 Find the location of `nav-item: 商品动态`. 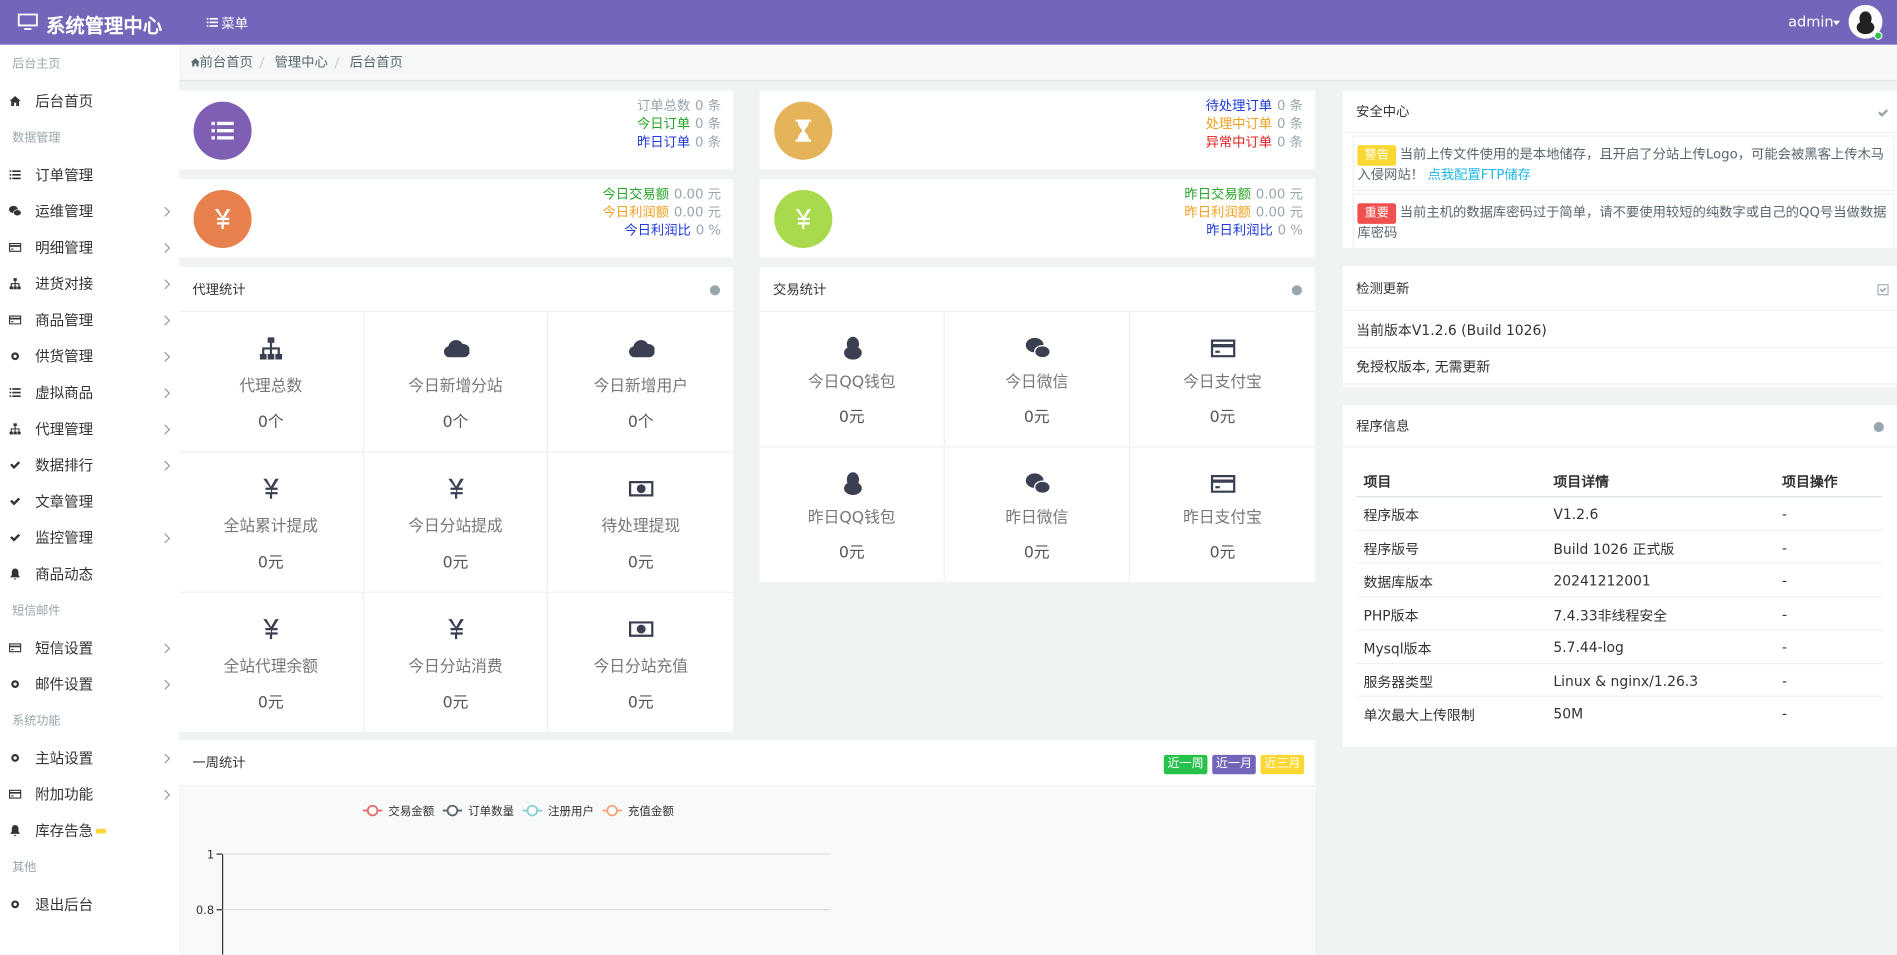

nav-item: 商品动态 is located at coordinates (89, 575).